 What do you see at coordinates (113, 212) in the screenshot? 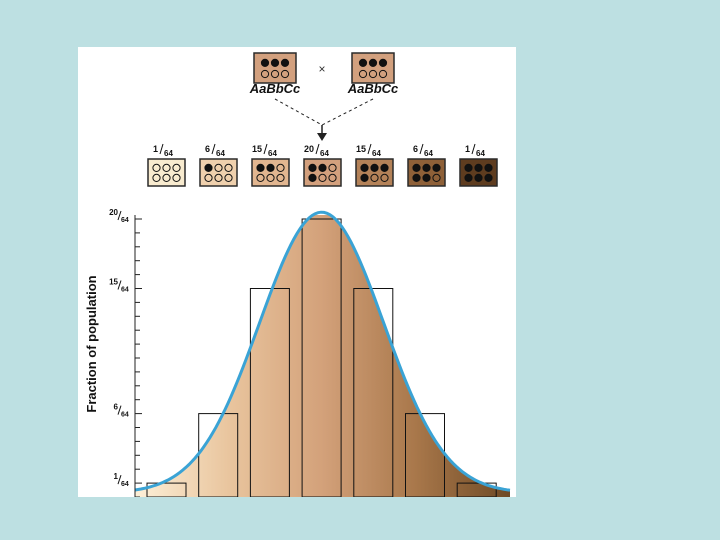
I see `svg-text: 20` at bounding box center [113, 212].